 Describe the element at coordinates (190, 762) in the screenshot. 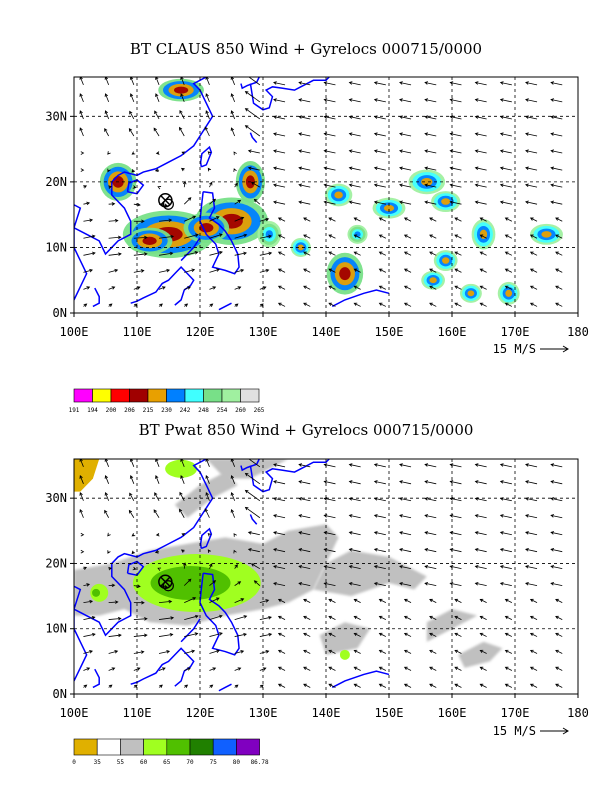

I see `colorbar-label: 70` at that location.